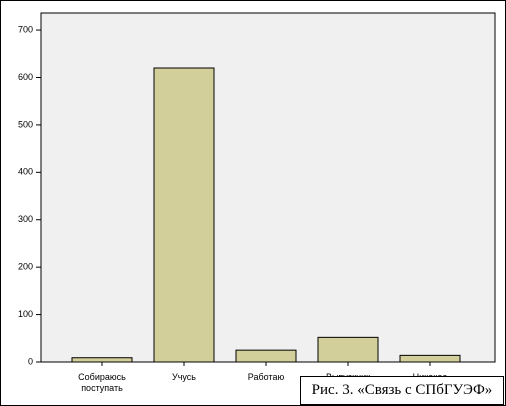  I want to click on y-tick-label: 200, so click(25, 267).